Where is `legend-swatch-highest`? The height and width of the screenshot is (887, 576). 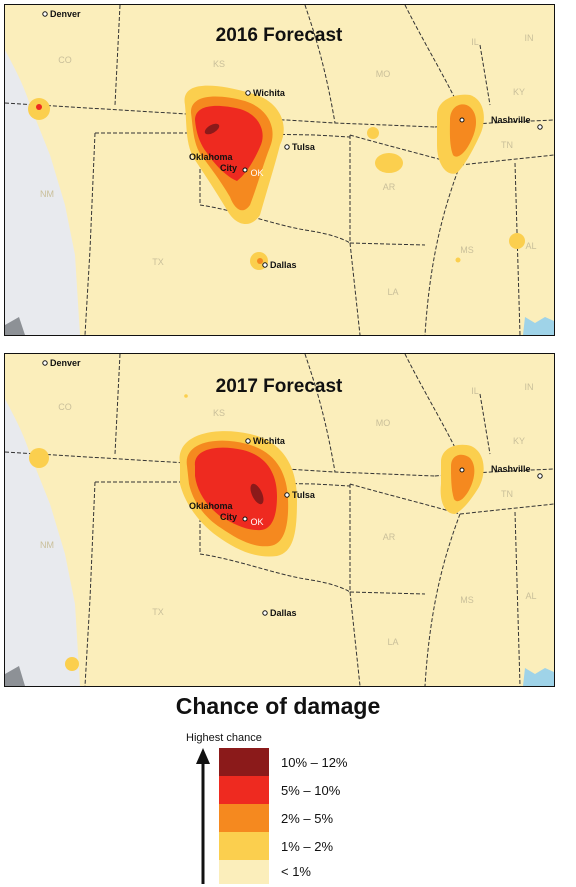
legend-swatch-highest is located at coordinates (244, 762).